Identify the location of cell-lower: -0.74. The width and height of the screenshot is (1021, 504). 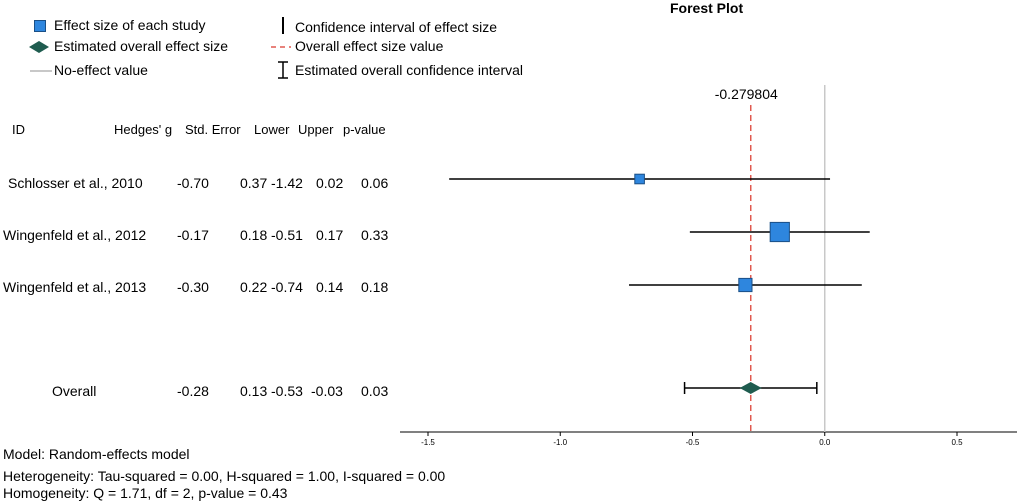
(287, 287).